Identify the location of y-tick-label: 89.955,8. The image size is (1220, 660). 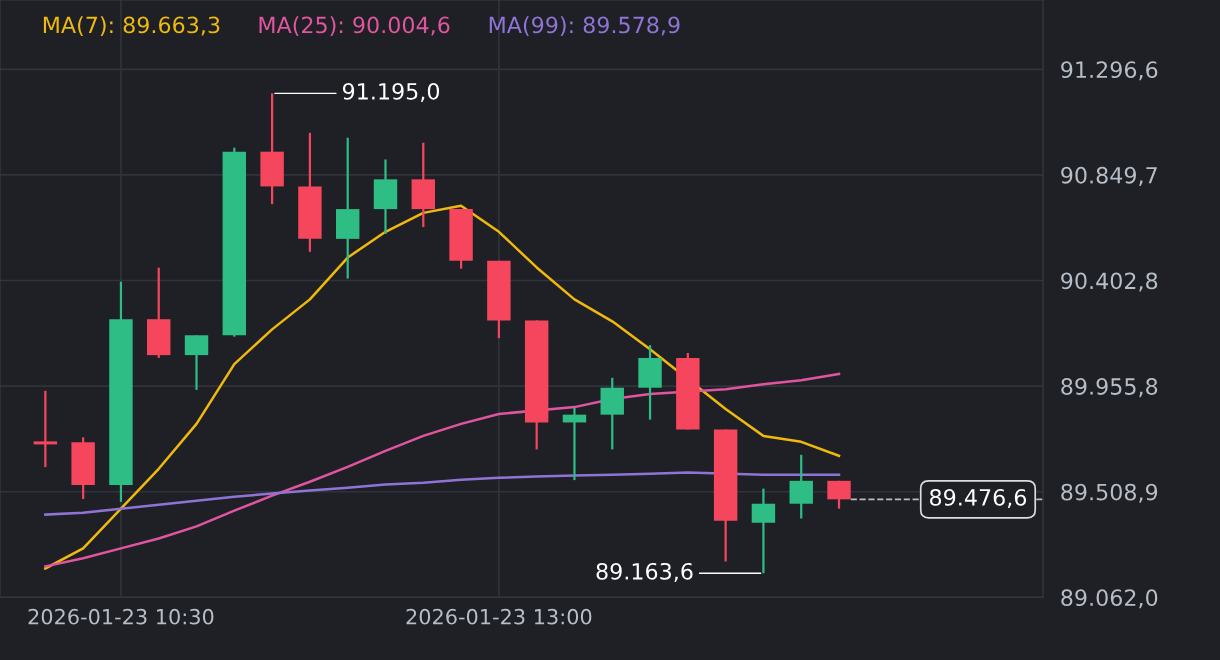
(1109, 388).